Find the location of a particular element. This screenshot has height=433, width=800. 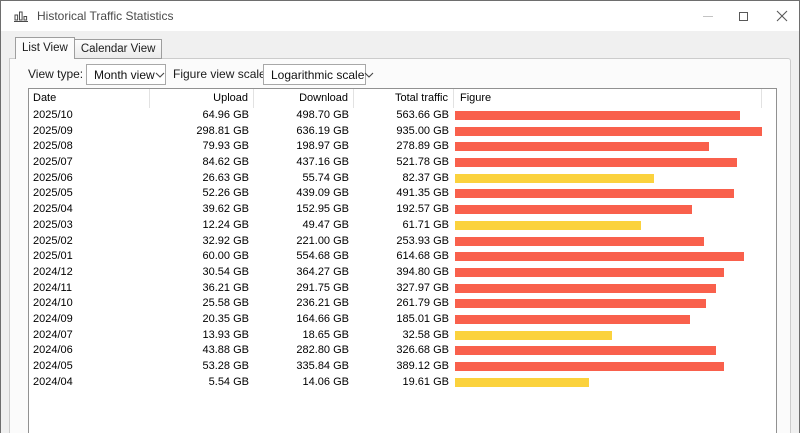

table-row: 2024/12 30.54 GB 364.27 GB 394.80 GB is located at coordinates (402, 273).